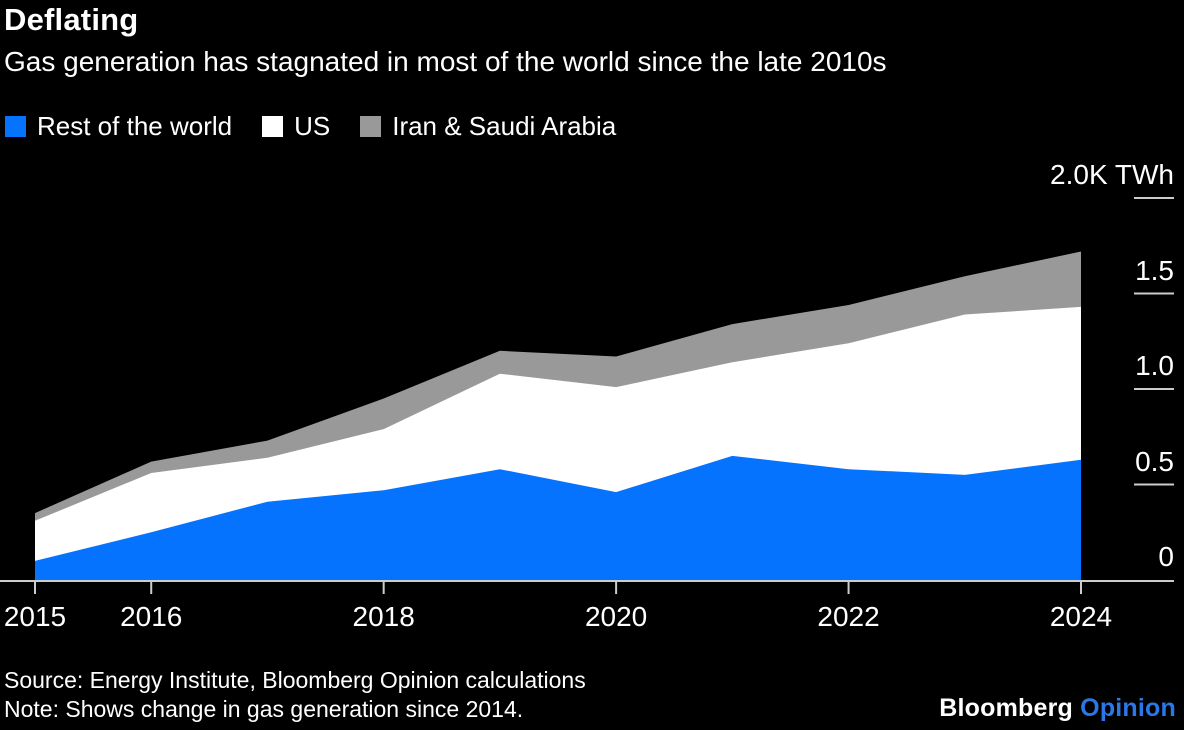 This screenshot has width=1184, height=730. What do you see at coordinates (616, 616) in the screenshot?
I see `x-tick-label: 2020` at bounding box center [616, 616].